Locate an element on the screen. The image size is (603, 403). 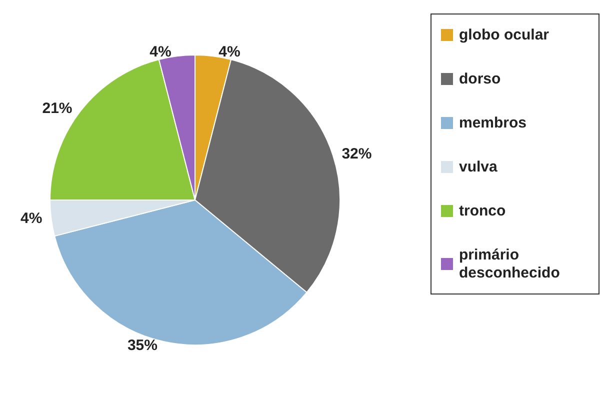
data-label: 32% is located at coordinates (357, 153).